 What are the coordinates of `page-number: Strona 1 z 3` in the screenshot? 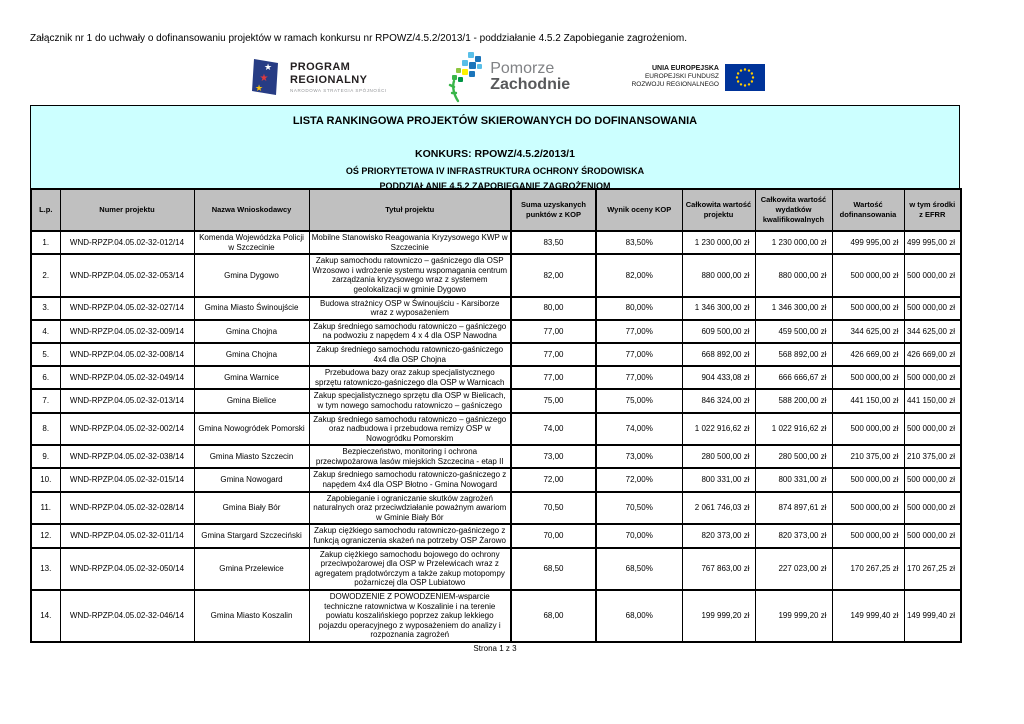 It's located at (495, 648).